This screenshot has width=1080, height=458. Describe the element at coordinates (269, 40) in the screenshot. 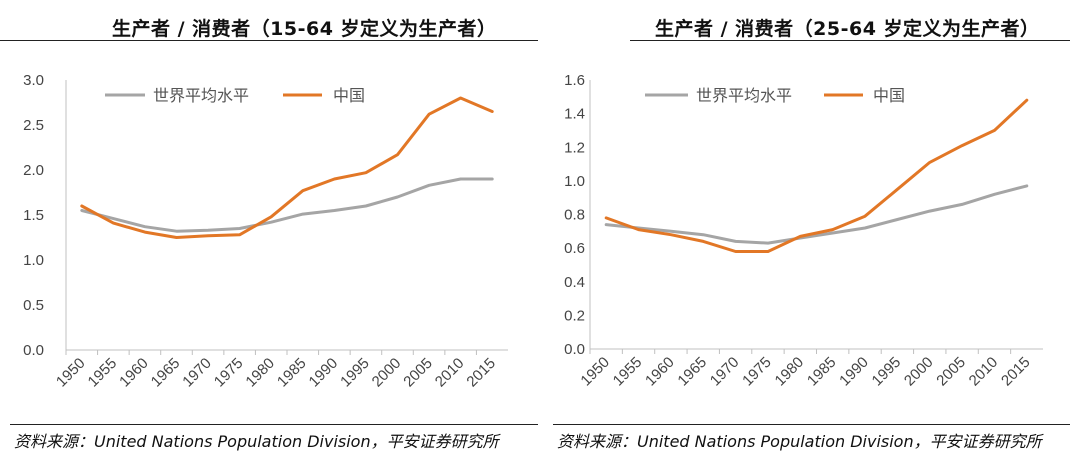

I see `title-rule-left` at that location.